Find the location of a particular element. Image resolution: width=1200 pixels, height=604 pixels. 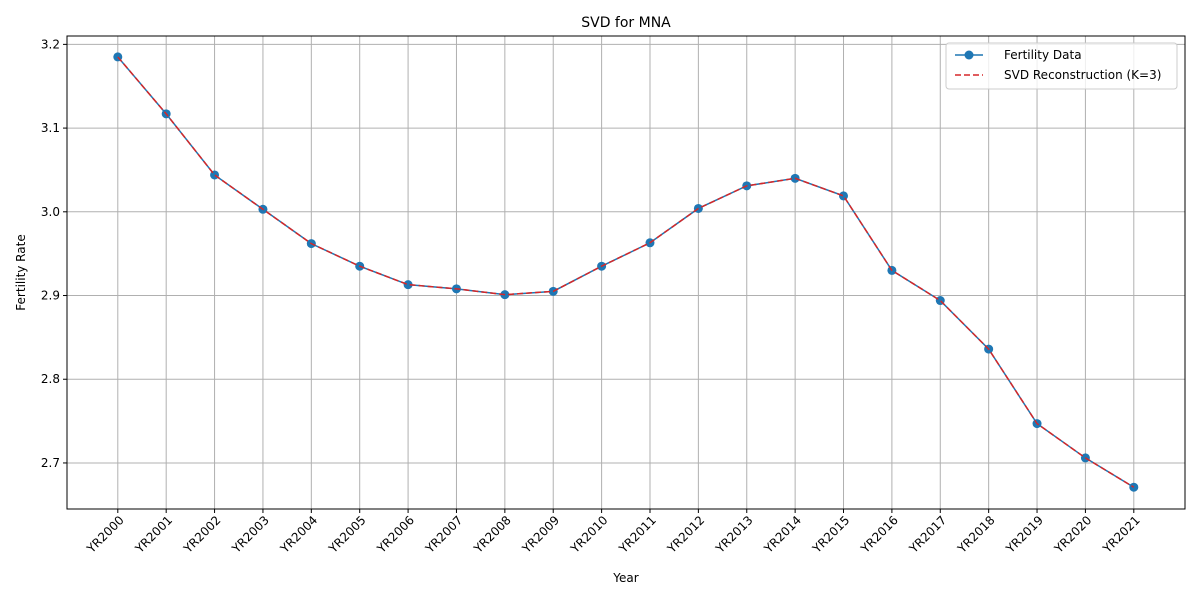

legend-marker-fertility-data is located at coordinates (969, 55).